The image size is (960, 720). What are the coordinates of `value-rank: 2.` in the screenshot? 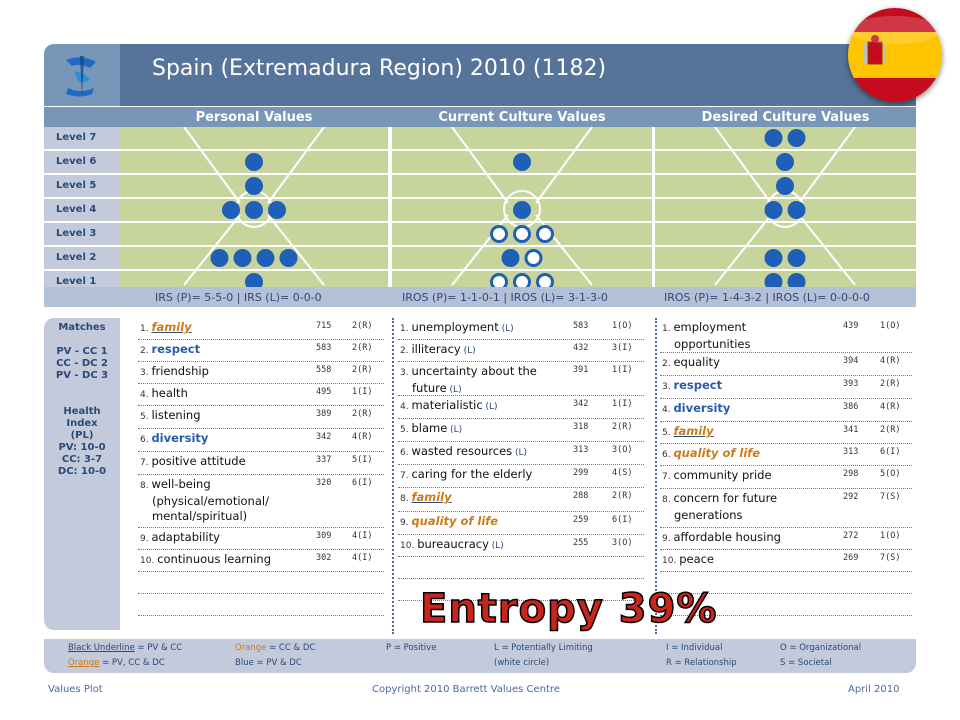 It's located at (146, 351).